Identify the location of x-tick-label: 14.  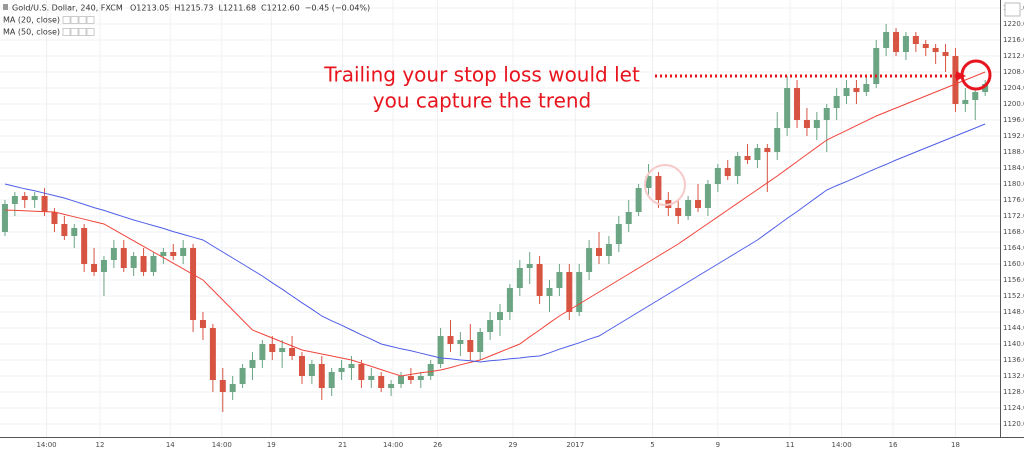
(170, 445).